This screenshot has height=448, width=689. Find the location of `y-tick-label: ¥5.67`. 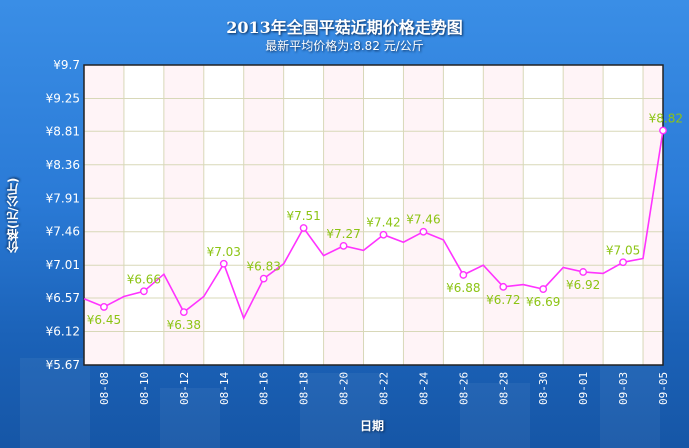

y-tick-label: ¥5.67 is located at coordinates (63, 365).